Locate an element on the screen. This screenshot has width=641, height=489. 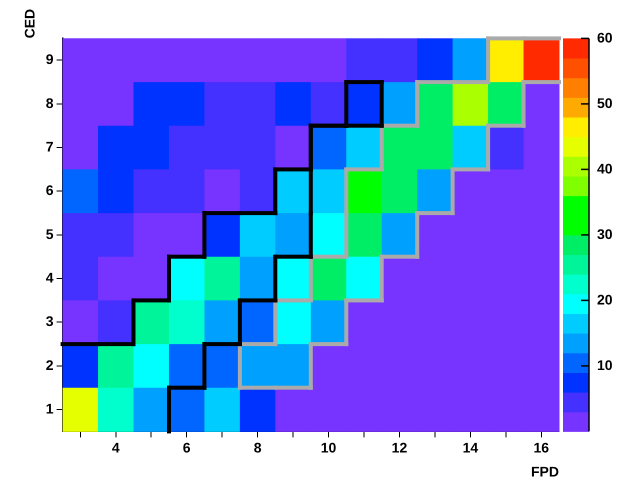
y-axis-title: CED is located at coordinates (29, 23).